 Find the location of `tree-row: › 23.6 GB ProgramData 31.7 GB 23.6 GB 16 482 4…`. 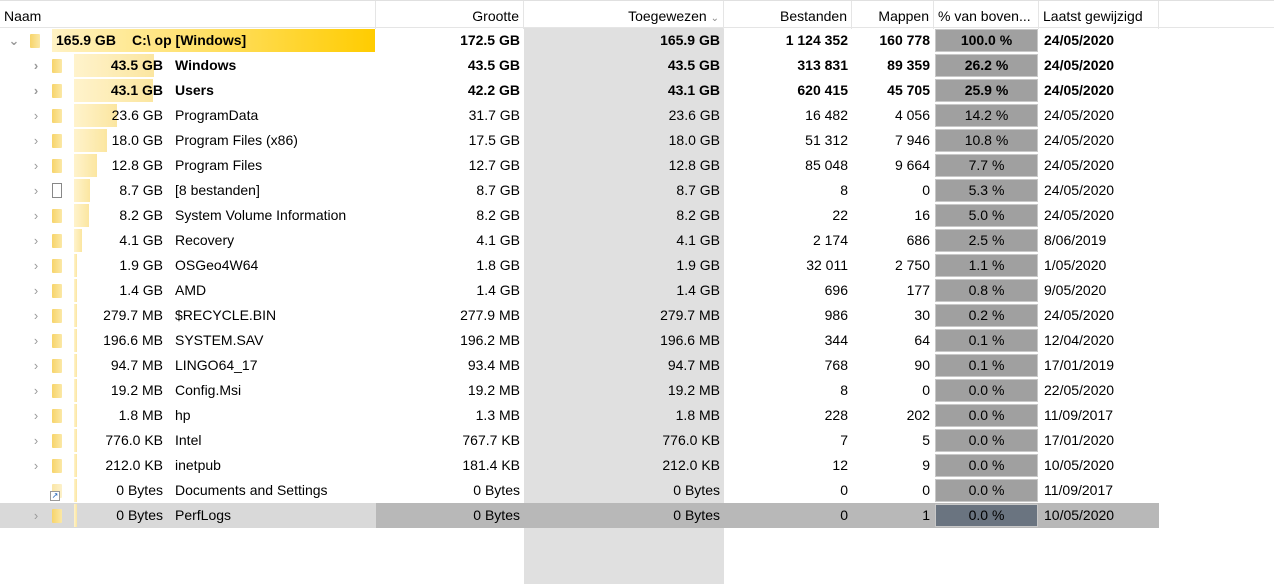

tree-row: › 23.6 GB ProgramData 31.7 GB 23.6 GB 16 482 4… is located at coordinates (579, 115).